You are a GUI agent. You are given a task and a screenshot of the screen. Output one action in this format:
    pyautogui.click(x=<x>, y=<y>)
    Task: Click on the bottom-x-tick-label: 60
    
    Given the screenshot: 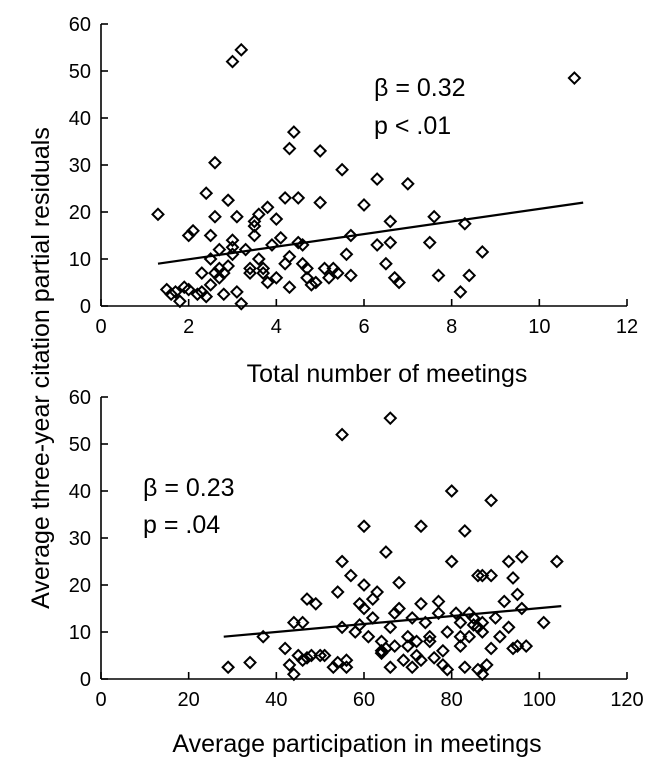 What is the action you would take?
    pyautogui.click(x=364, y=700)
    